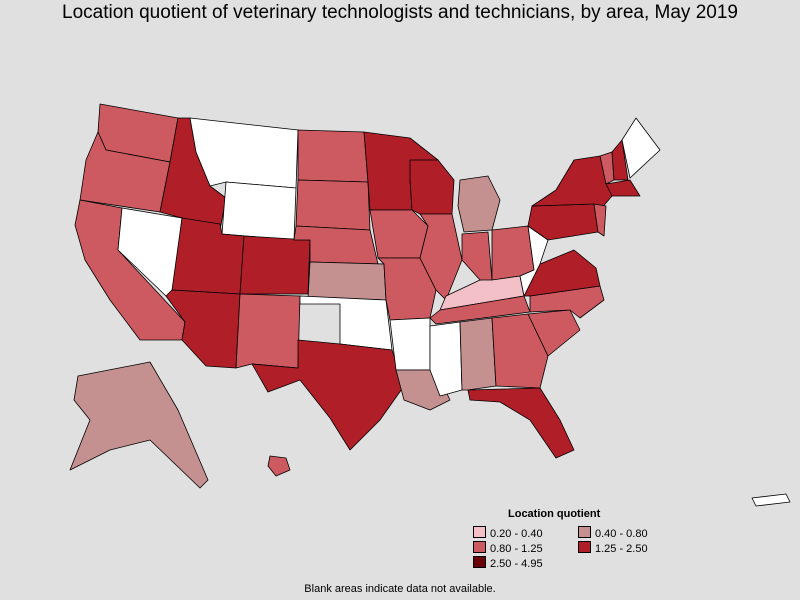 This screenshot has width=800, height=600. What do you see at coordinates (623, 188) in the screenshot?
I see `region-massachusetts` at bounding box center [623, 188].